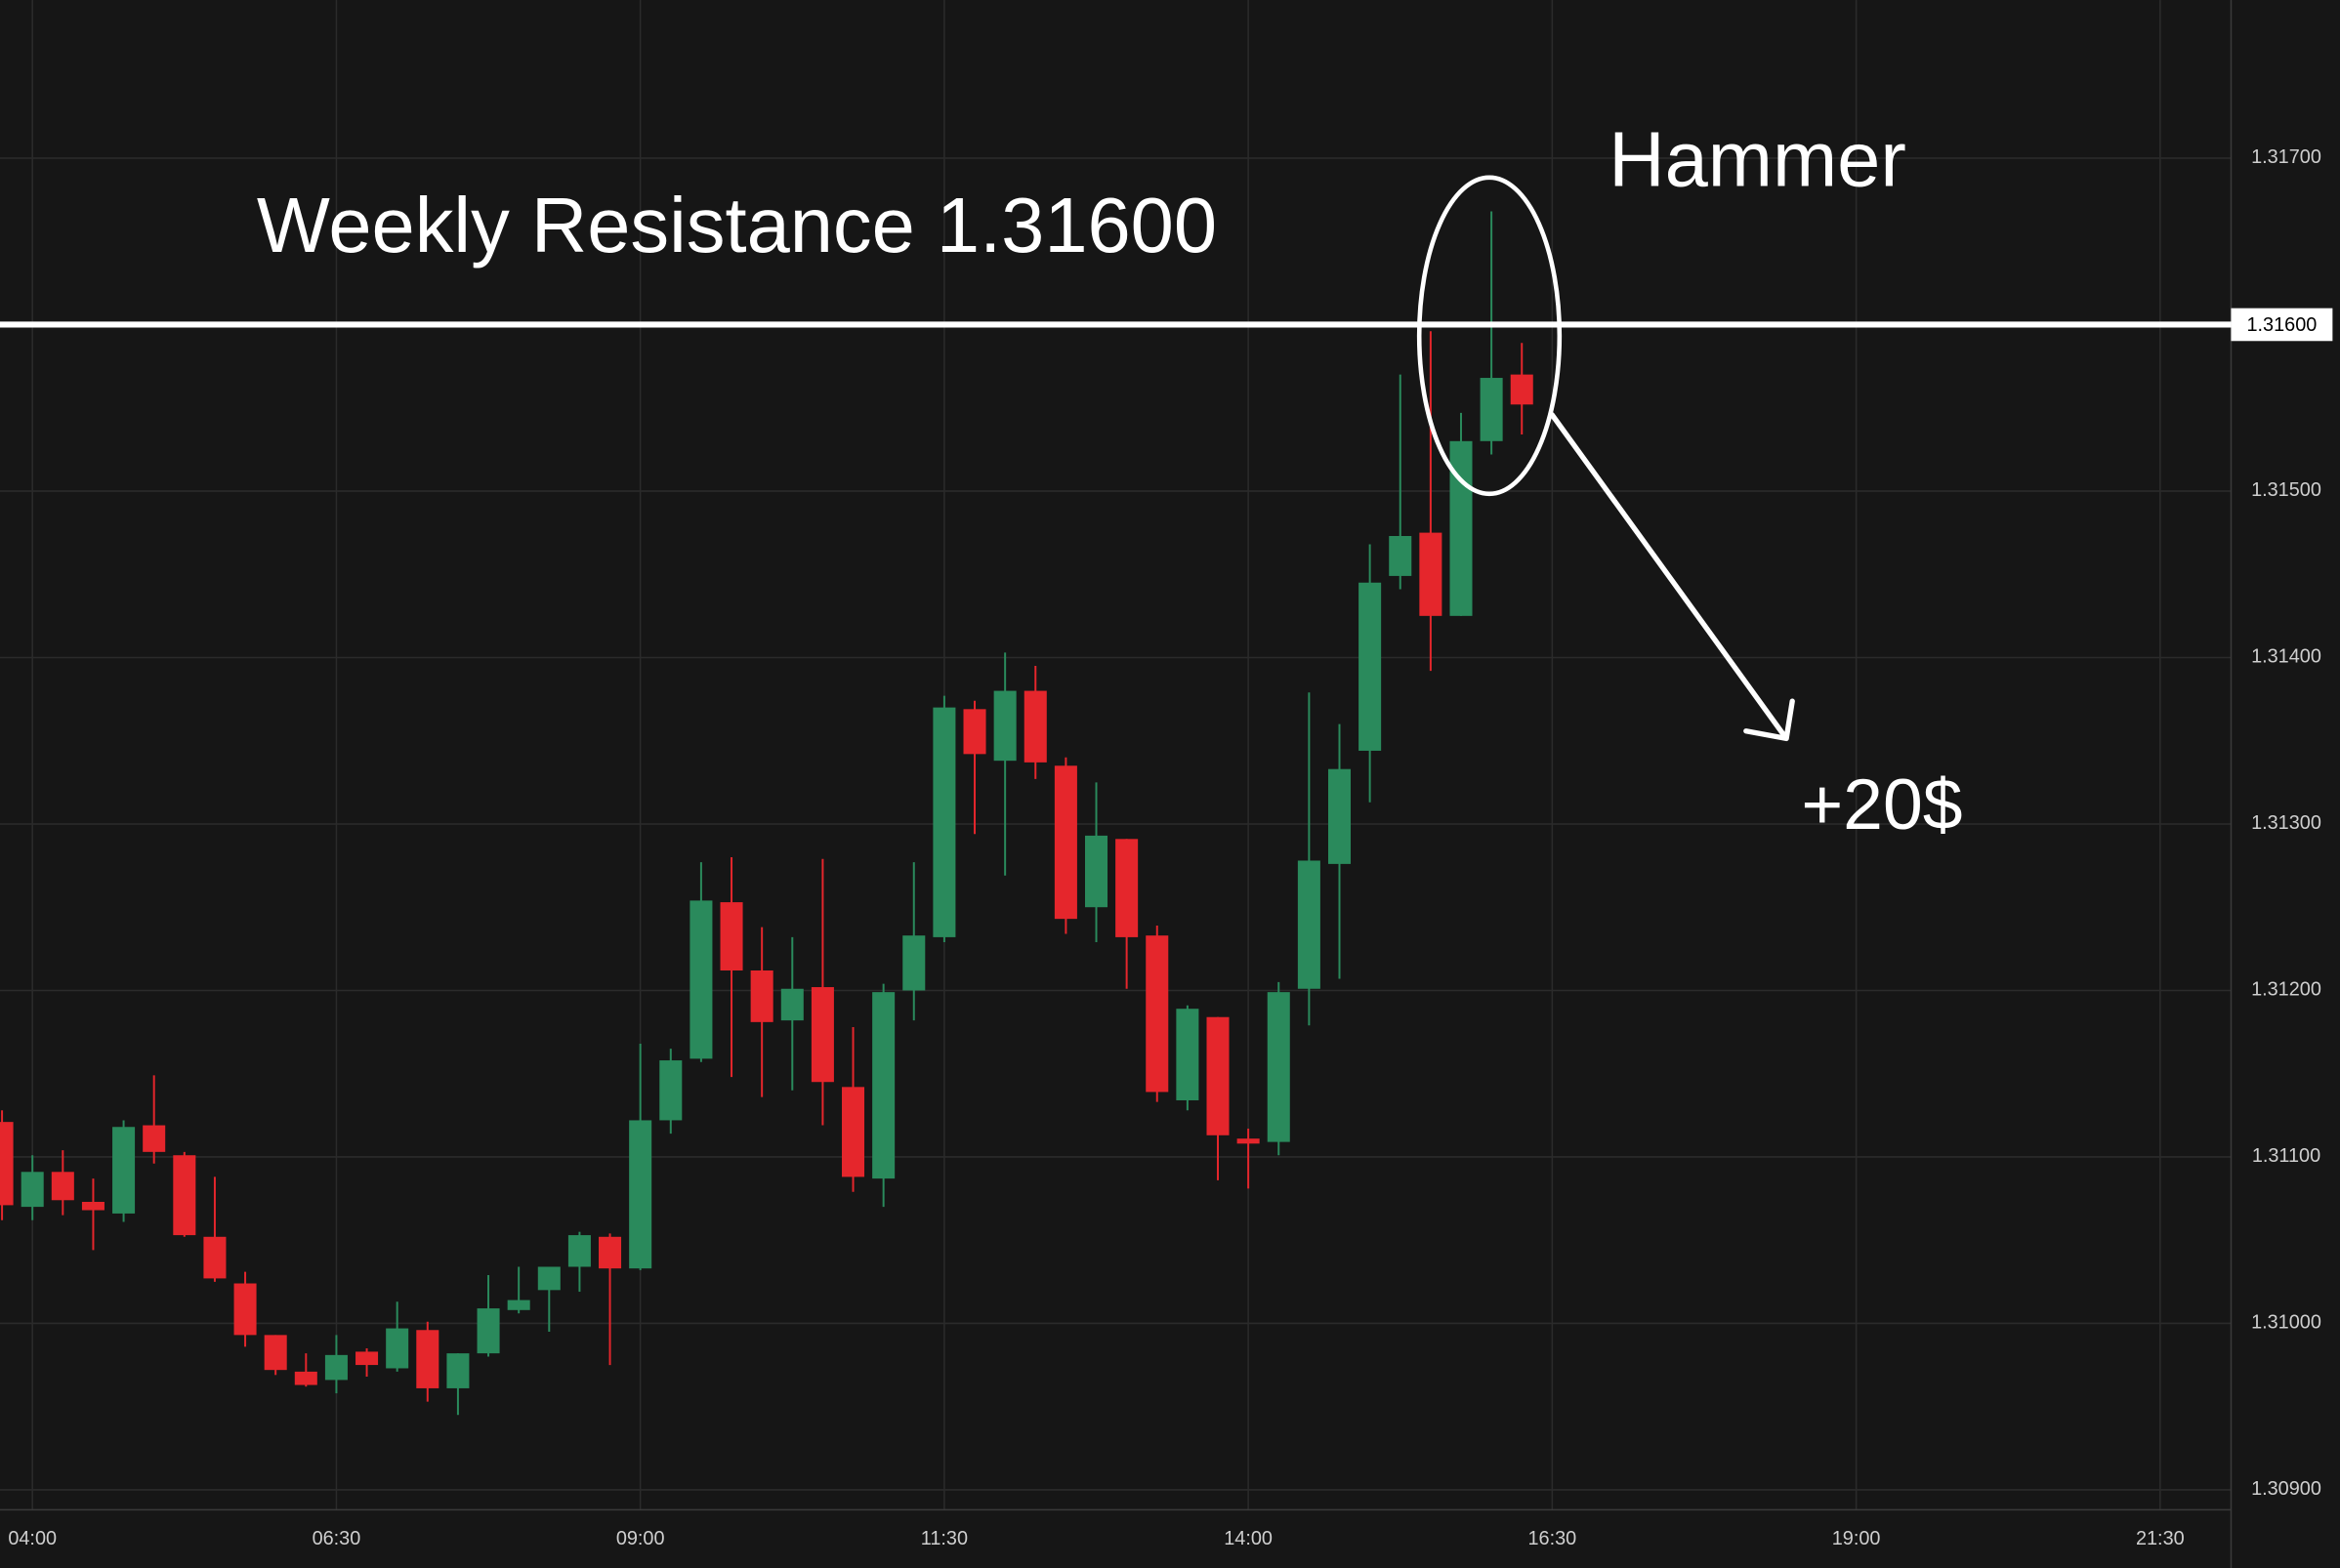  I want to click on y-tick-label: 1.30900, so click(2286, 1489).